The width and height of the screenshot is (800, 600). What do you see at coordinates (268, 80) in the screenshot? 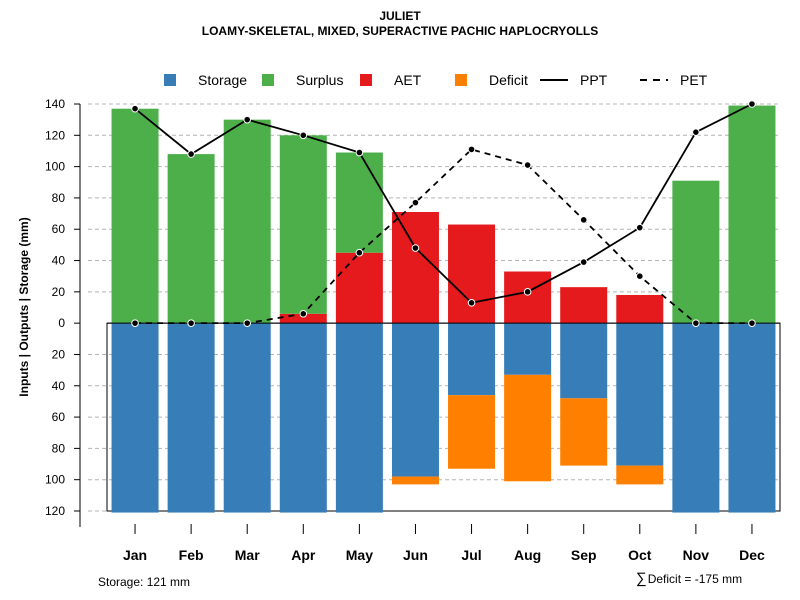
I see `surplus-legend-swatch` at bounding box center [268, 80].